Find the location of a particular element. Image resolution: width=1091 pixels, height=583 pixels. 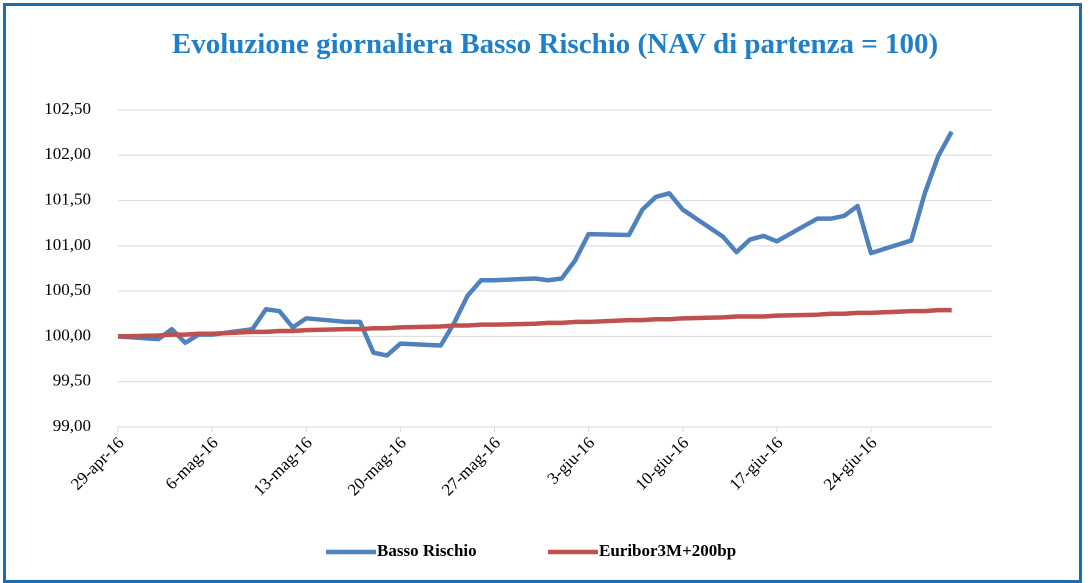

x-tick-label: 27-mag-16 is located at coordinates (471, 466).